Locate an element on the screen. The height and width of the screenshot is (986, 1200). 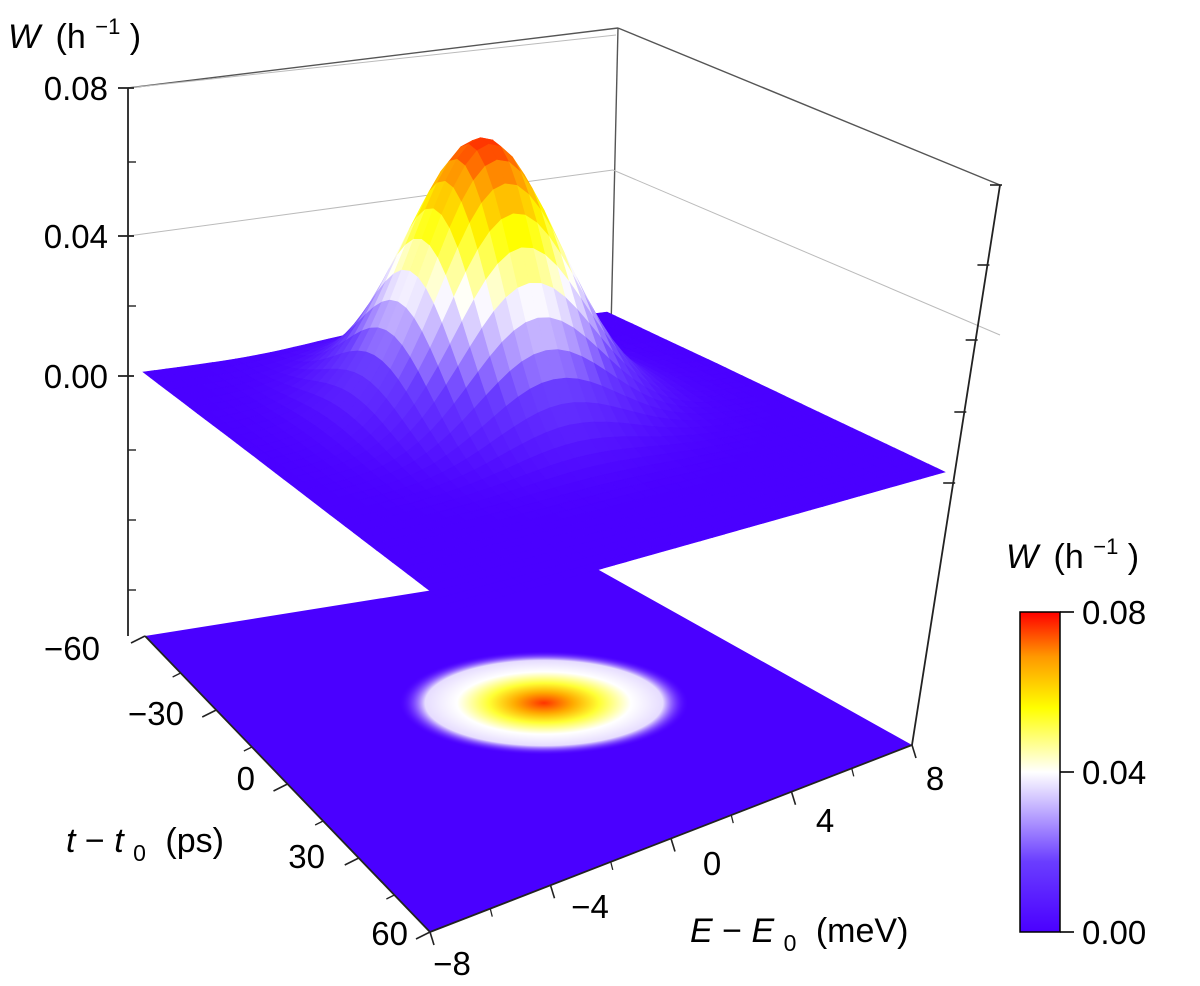
e-axis-tick-label: −4 is located at coordinates (590, 906).